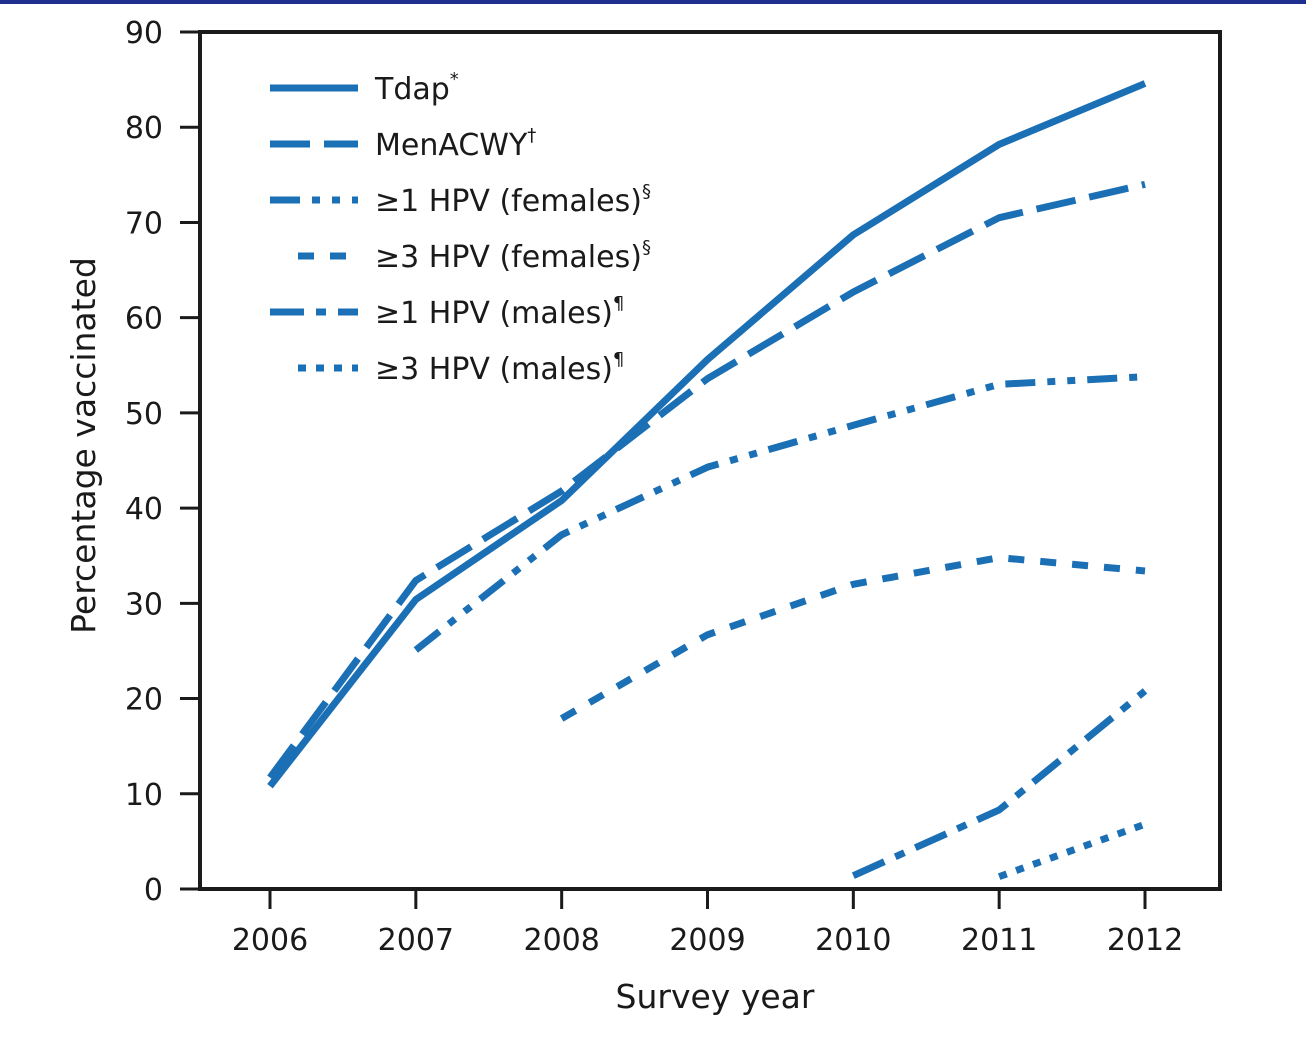  Describe the element at coordinates (144, 414) in the screenshot. I see `y-tick-label: 50` at that location.